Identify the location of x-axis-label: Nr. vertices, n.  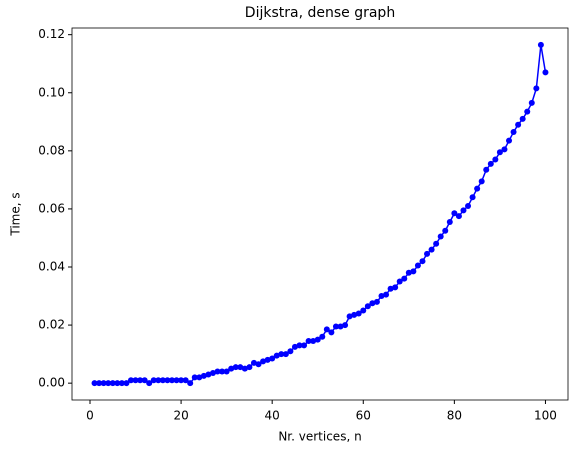
(319, 437).